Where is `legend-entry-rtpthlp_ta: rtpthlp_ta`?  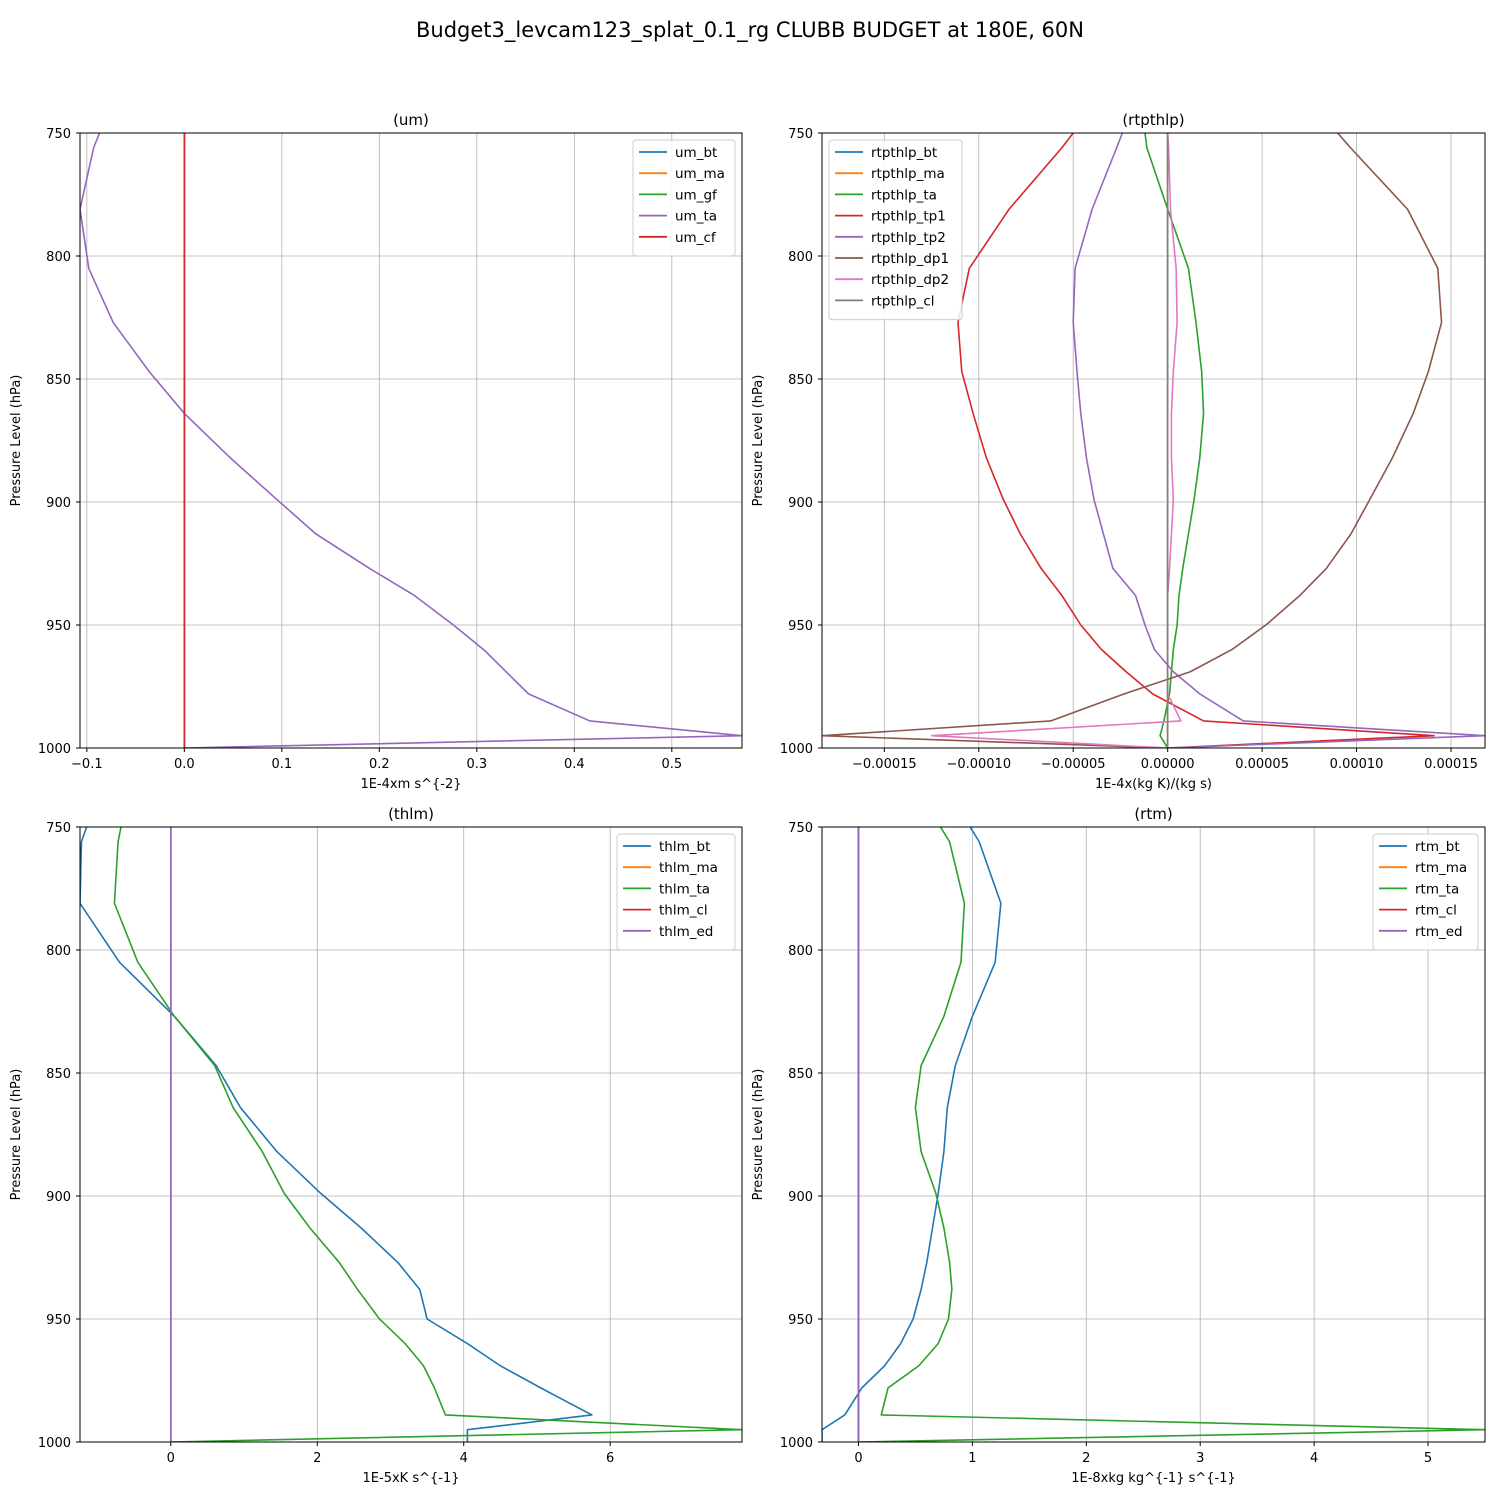
legend-entry-rtpthlp_ta: rtpthlp_ta is located at coordinates (904, 195).